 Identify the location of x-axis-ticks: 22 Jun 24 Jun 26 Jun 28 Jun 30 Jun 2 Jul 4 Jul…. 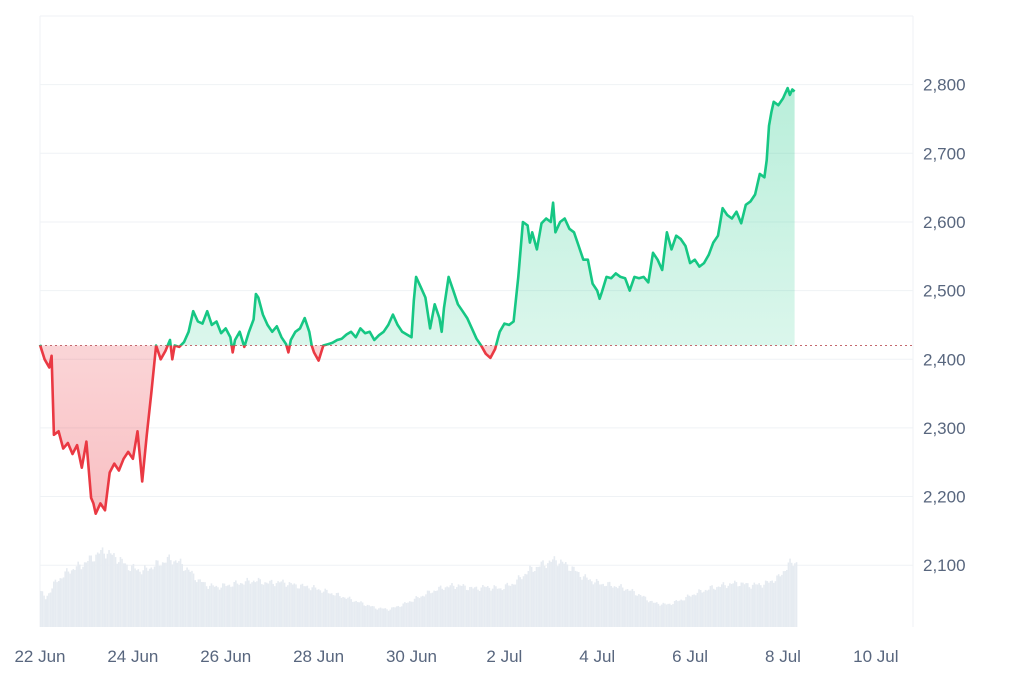
(456, 656).